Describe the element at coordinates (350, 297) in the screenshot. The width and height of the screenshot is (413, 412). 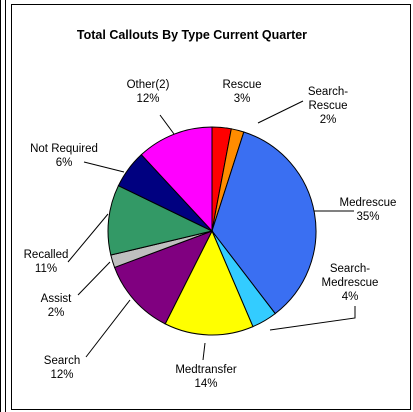
I see `label-line: 4%` at that location.